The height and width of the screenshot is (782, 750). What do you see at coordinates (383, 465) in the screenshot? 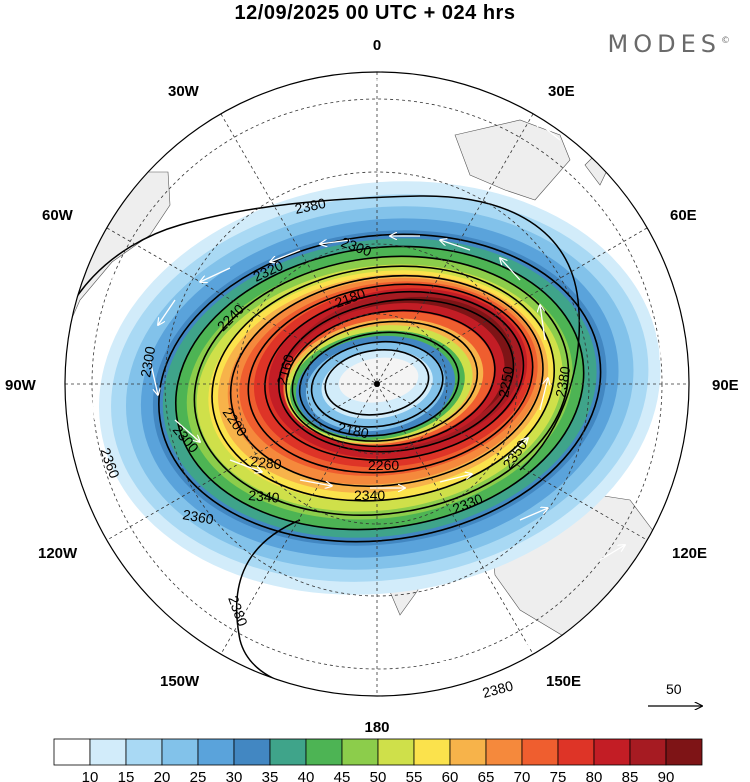
I see `contour-label: 2260` at bounding box center [383, 465].